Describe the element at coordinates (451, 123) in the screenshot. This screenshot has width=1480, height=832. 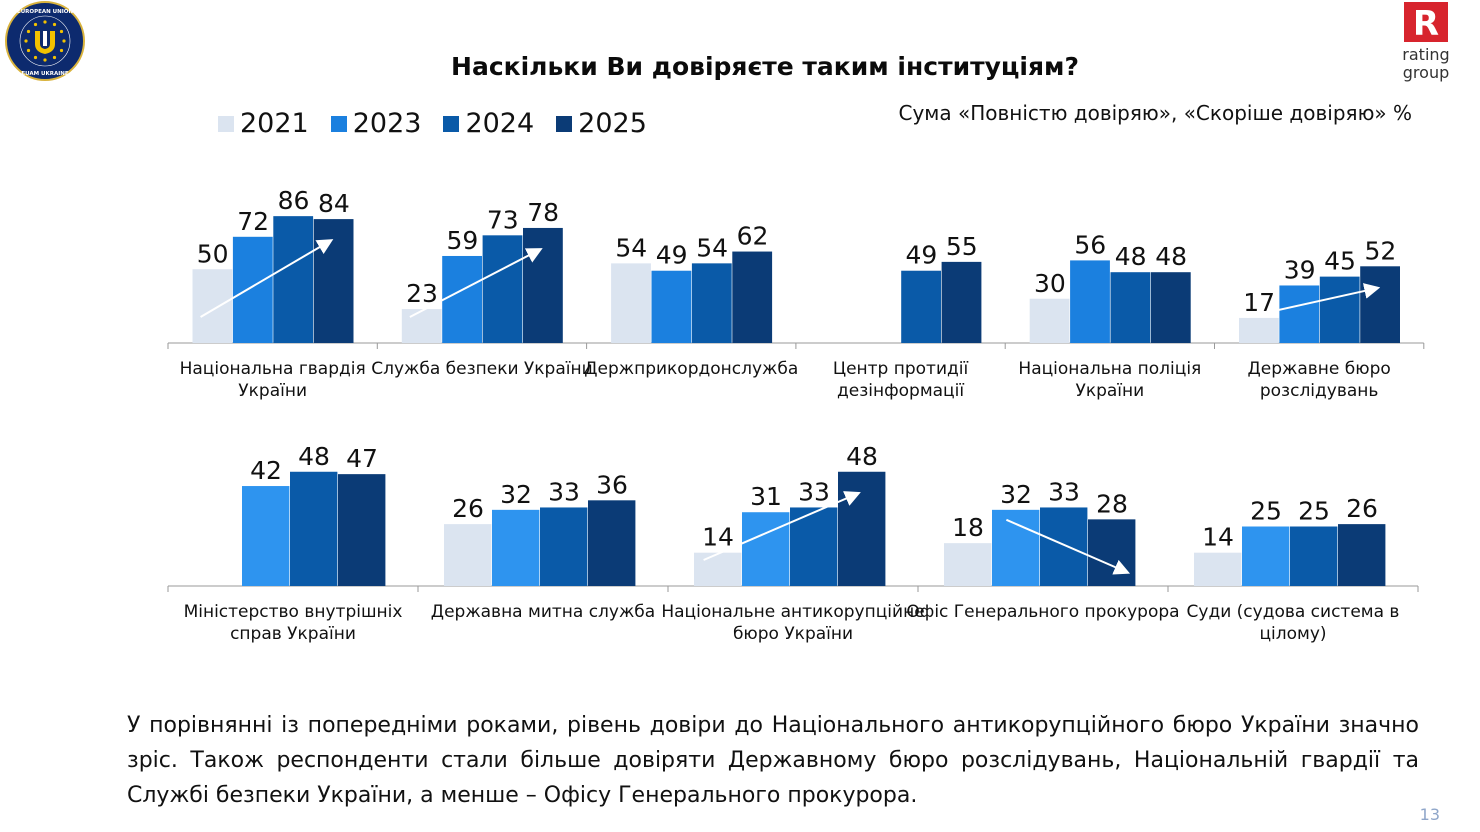
I see `legend-swatch-2024` at that location.